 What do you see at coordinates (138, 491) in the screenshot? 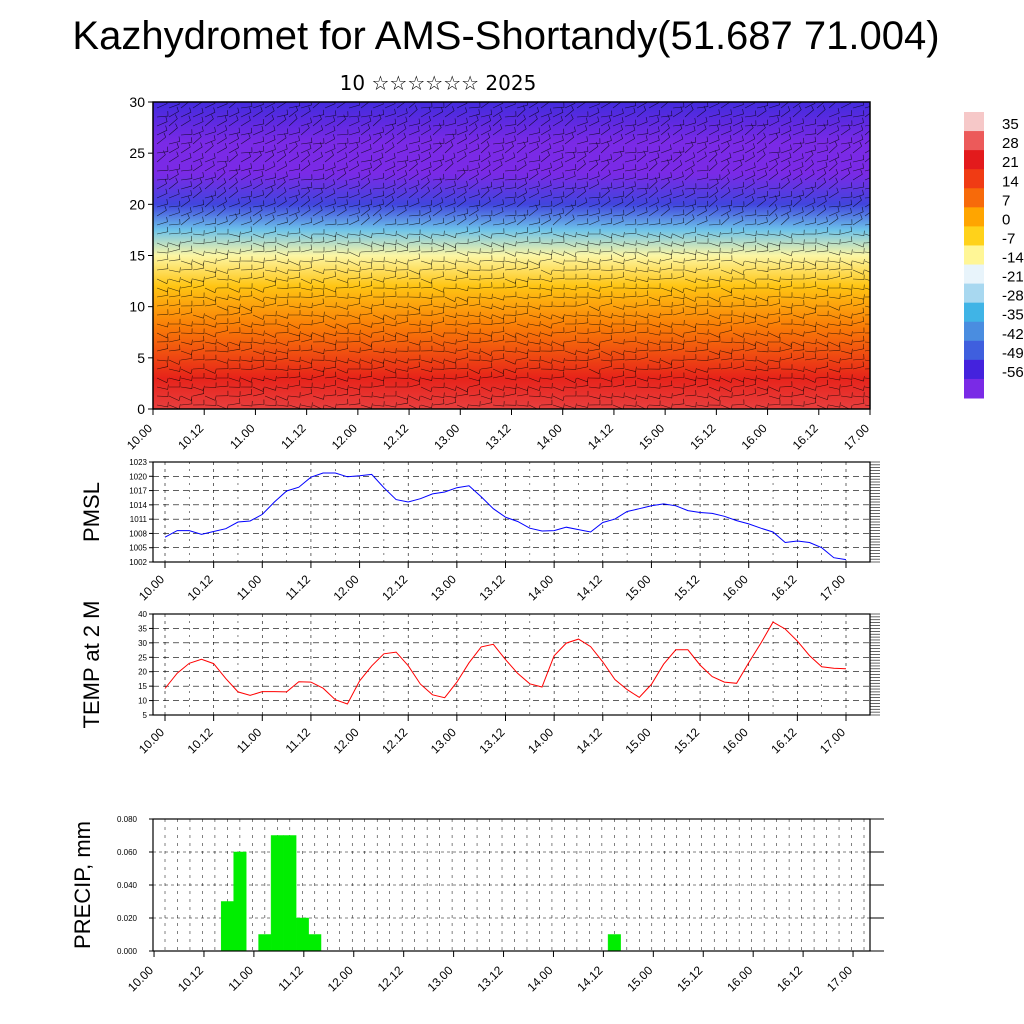
I see `y-tick-label: 1017` at bounding box center [138, 491].